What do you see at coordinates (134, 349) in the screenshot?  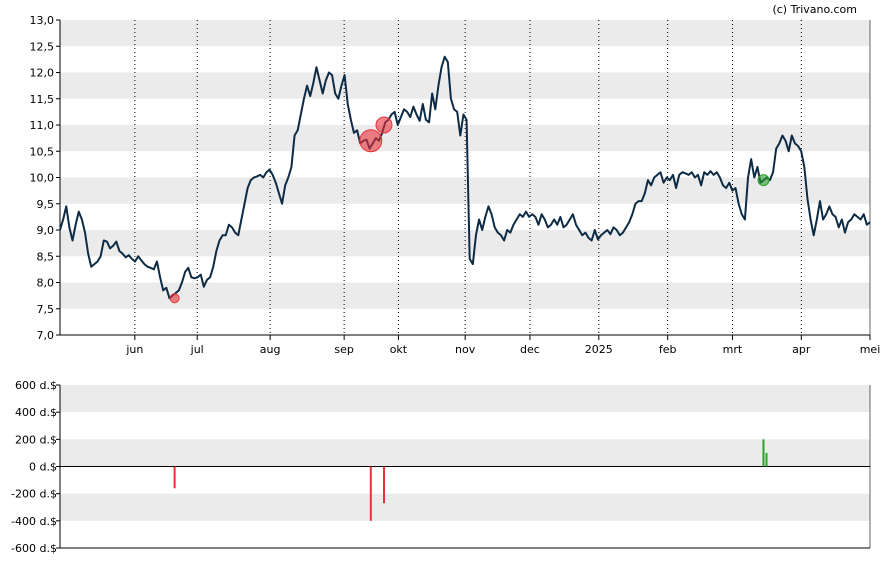 I see `x-tick-label: jun` at bounding box center [134, 349].